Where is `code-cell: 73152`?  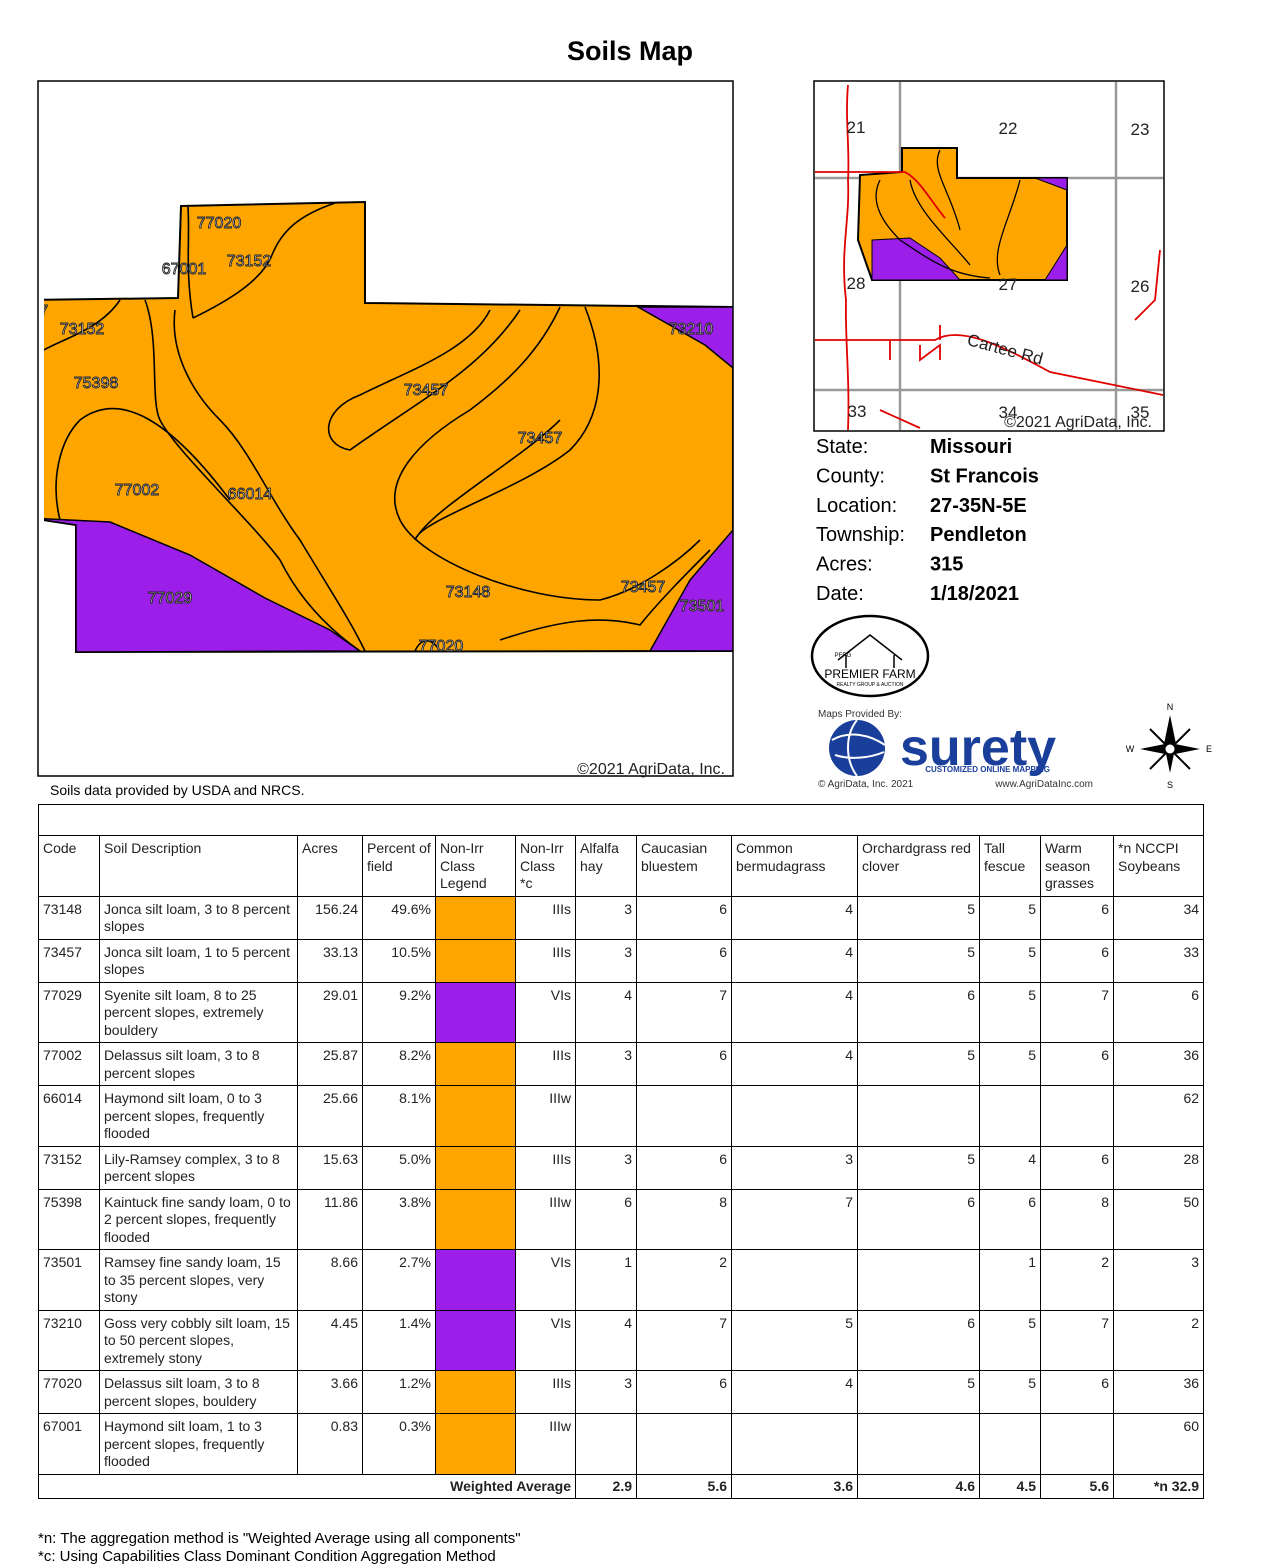
code-cell: 73152 is located at coordinates (69, 1167).